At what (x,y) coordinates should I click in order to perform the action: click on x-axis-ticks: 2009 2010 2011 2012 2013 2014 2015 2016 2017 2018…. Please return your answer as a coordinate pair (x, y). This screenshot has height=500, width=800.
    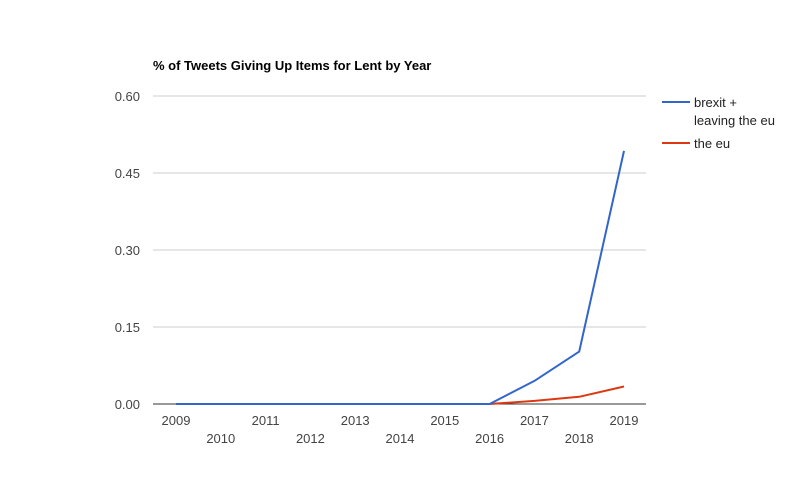
    Looking at the image, I should click on (400, 429).